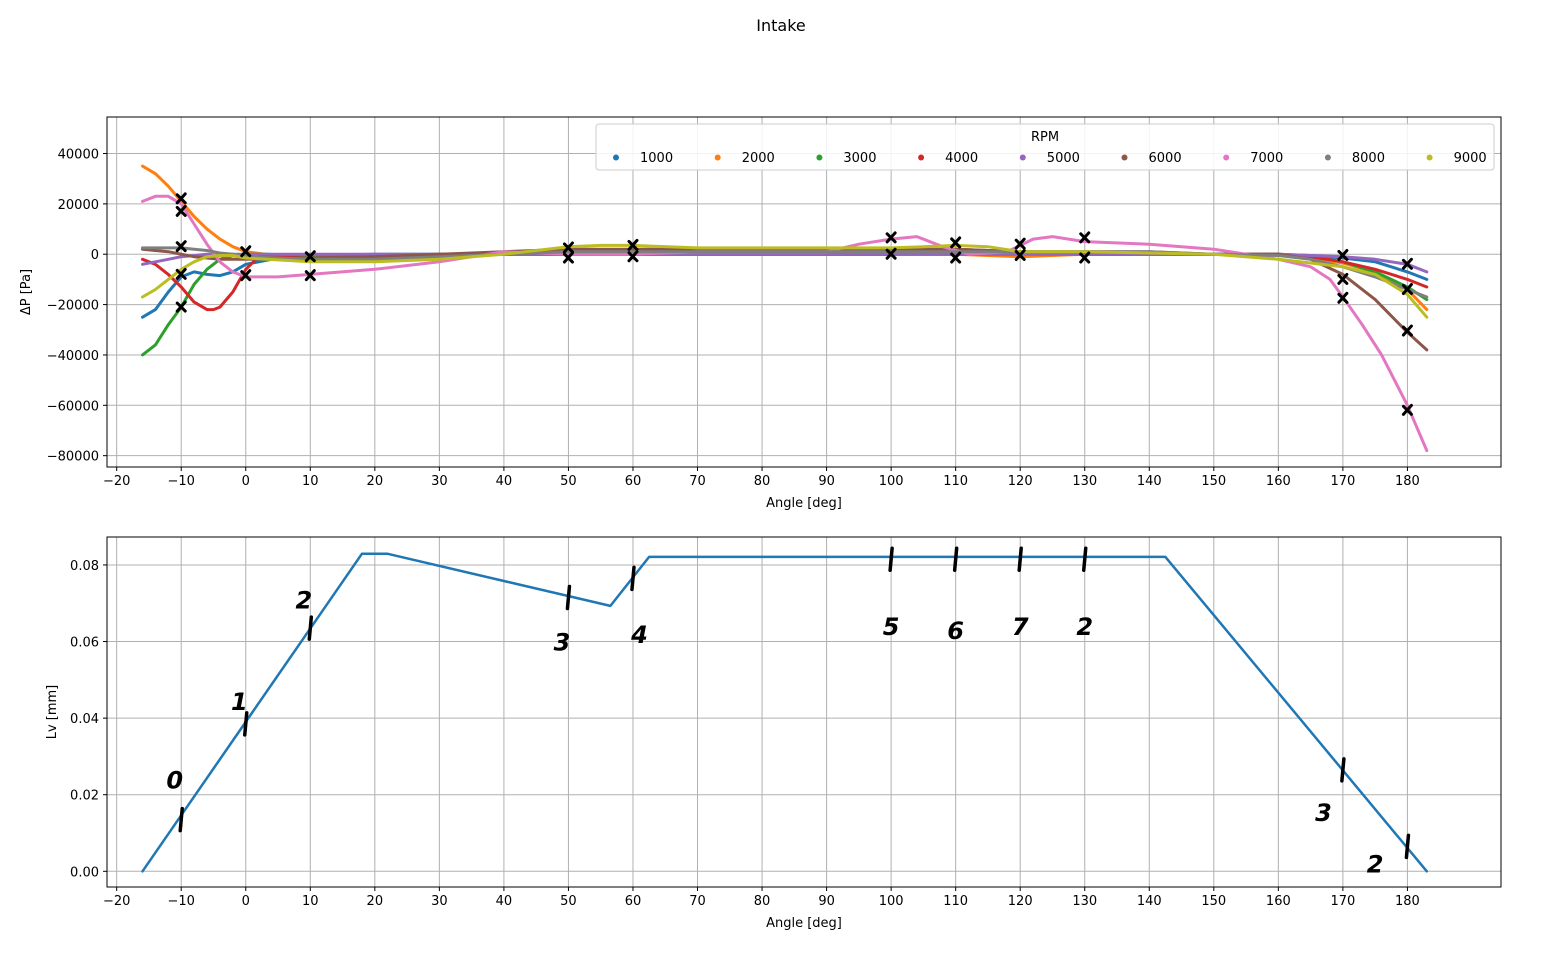 The width and height of the screenshot is (1559, 956). Describe the element at coordinates (78, 155) in the screenshot. I see `y-tick-label: 40000` at that location.